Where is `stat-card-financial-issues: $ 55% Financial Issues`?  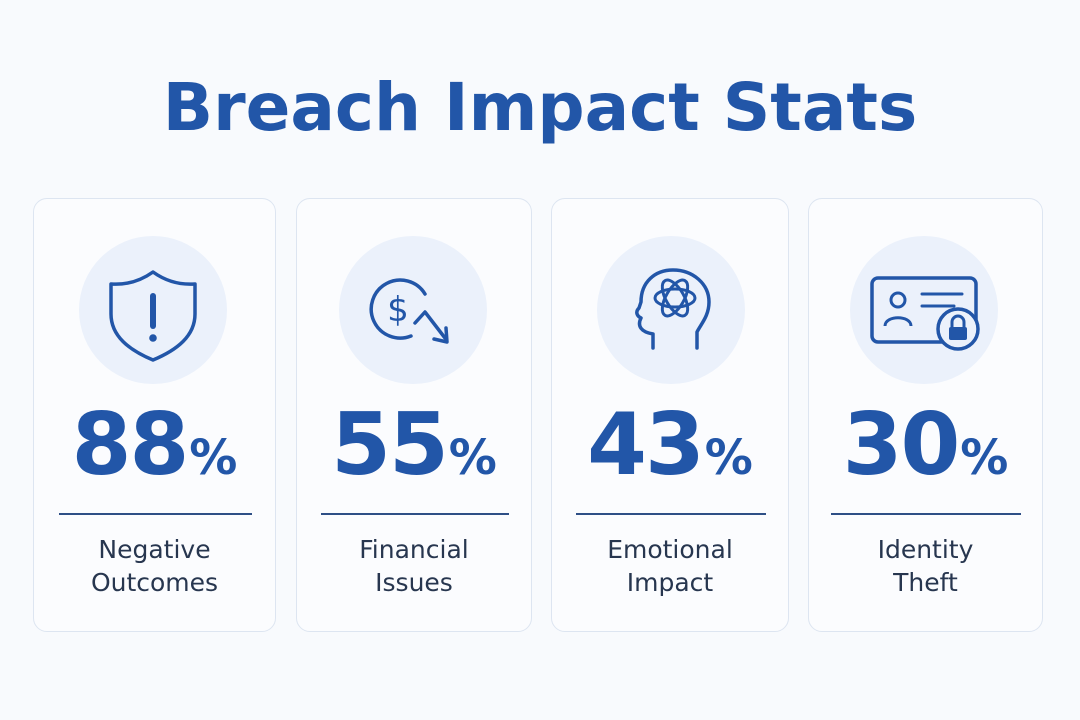
stat-card-financial-issues: $ 55% Financial Issues is located at coordinates (414, 415).